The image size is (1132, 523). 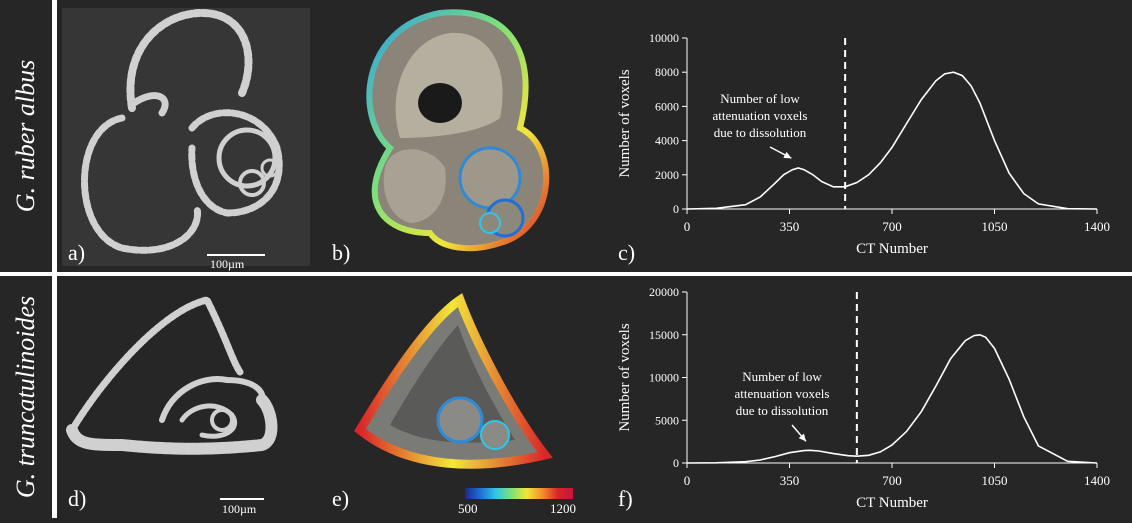 What do you see at coordinates (172, 375) in the screenshot?
I see `ct-slice-image-d` at bounding box center [172, 375].